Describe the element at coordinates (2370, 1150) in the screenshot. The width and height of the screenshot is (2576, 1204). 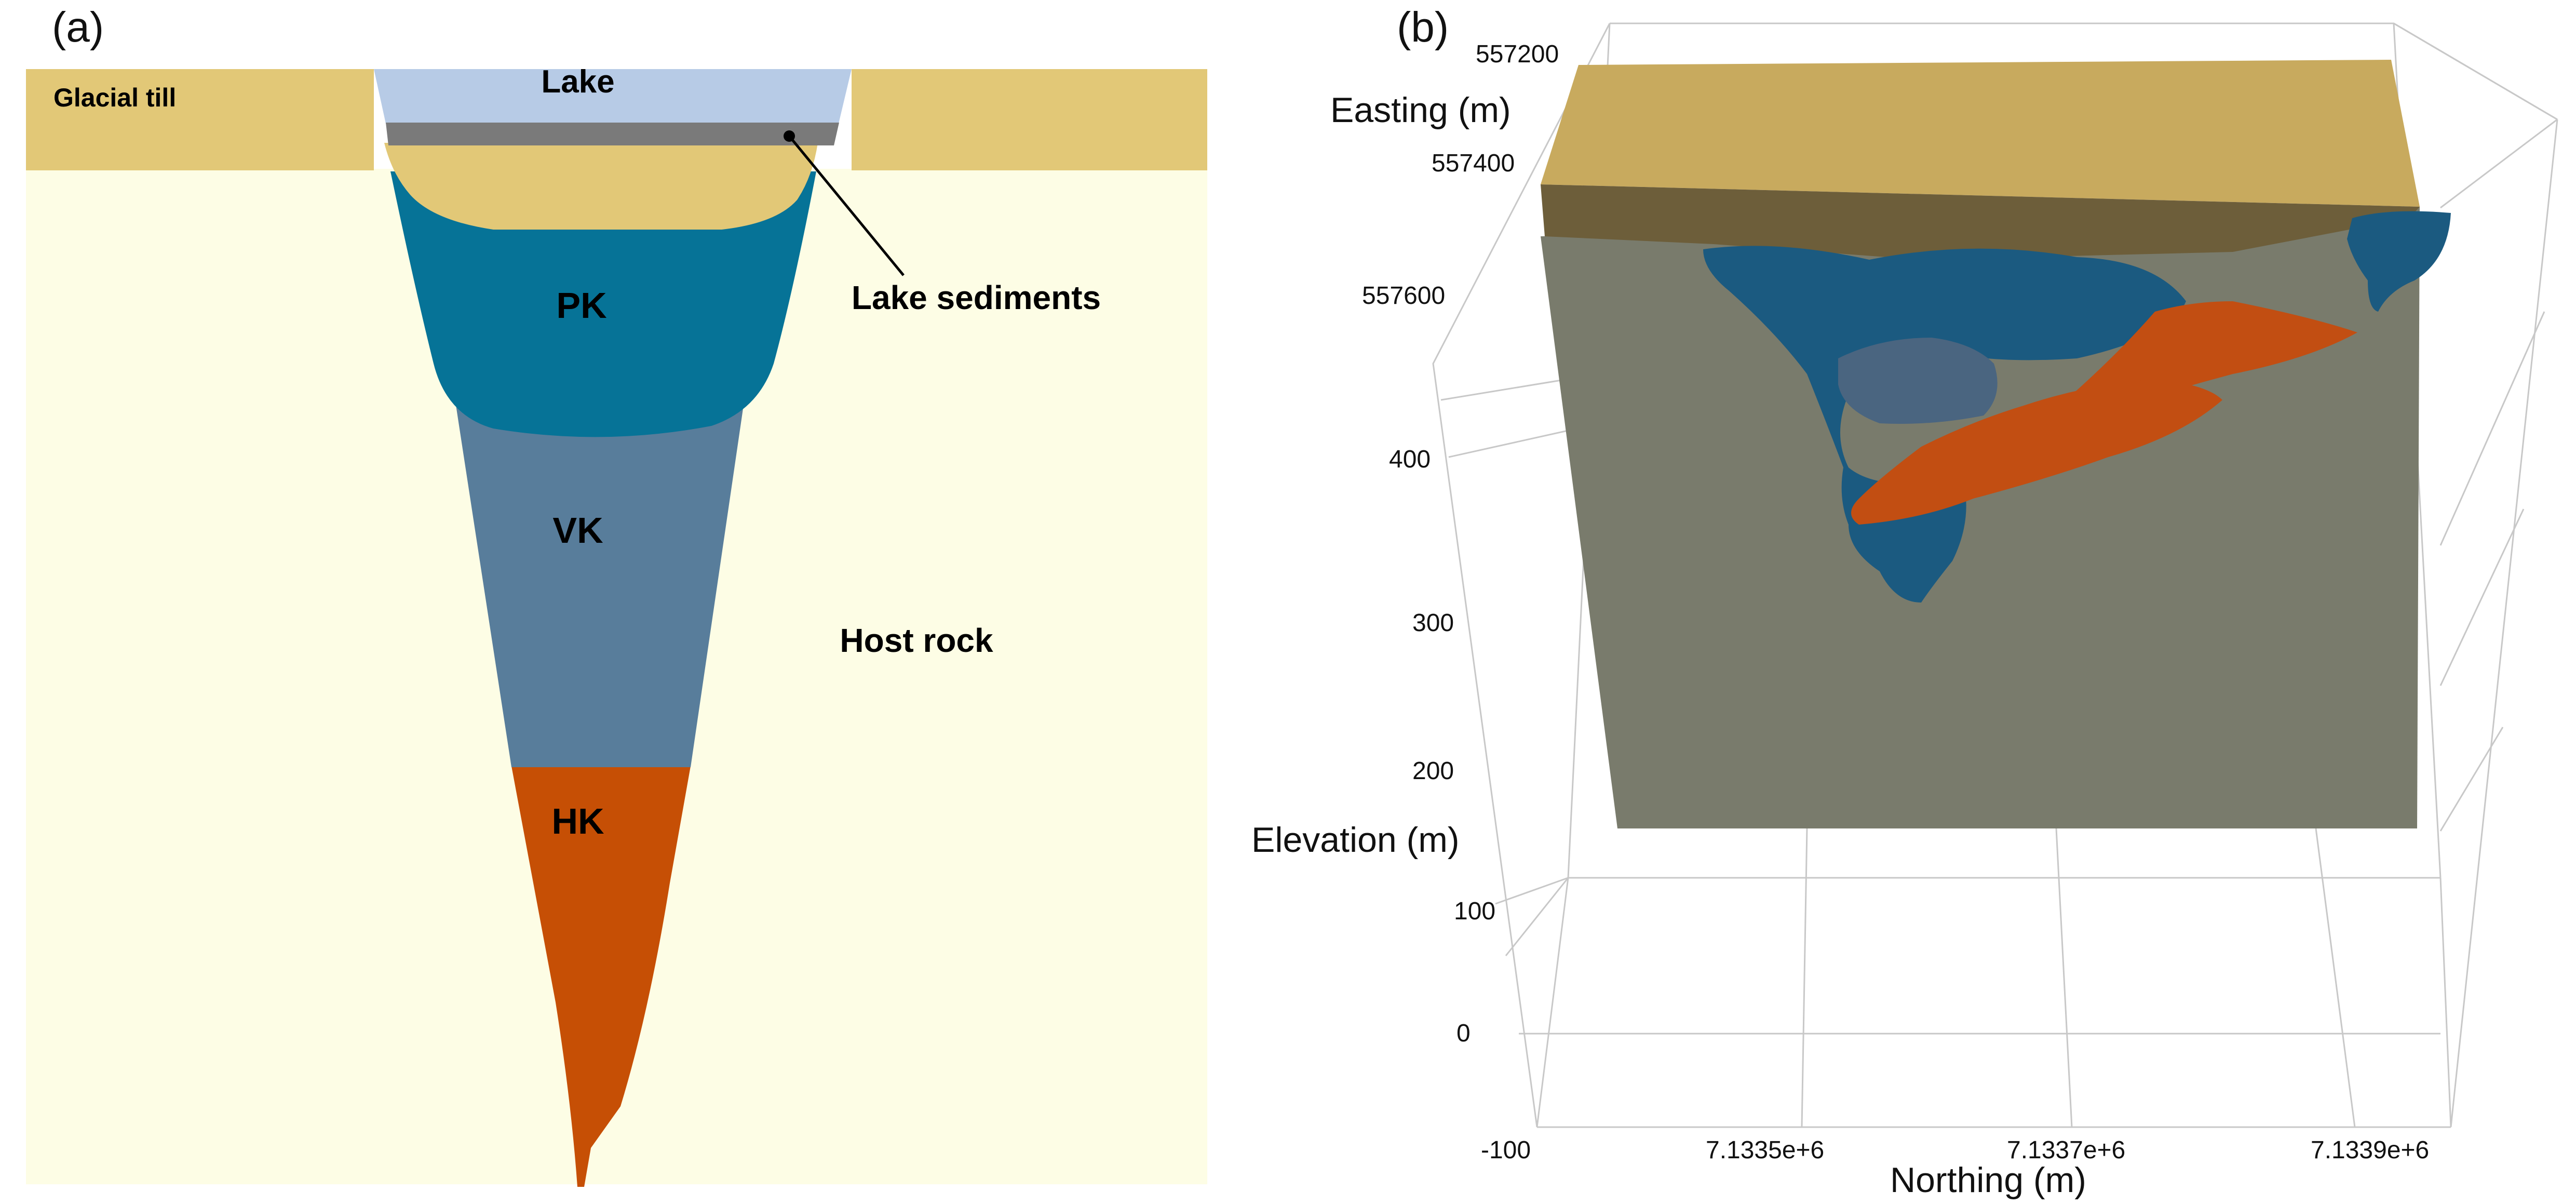
I see `northing-tick: 7.1339e+6` at that location.